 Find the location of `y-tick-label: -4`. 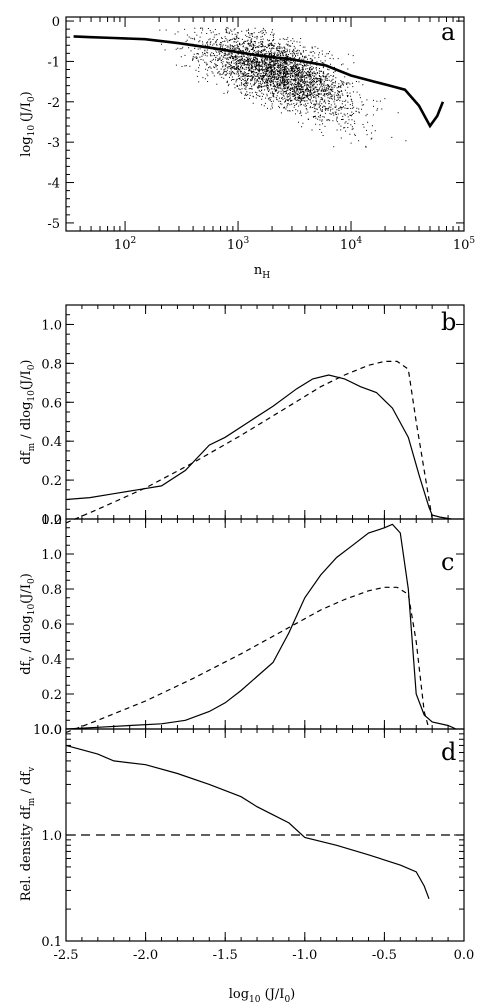

y-tick-label: -4 is located at coordinates (53, 184).